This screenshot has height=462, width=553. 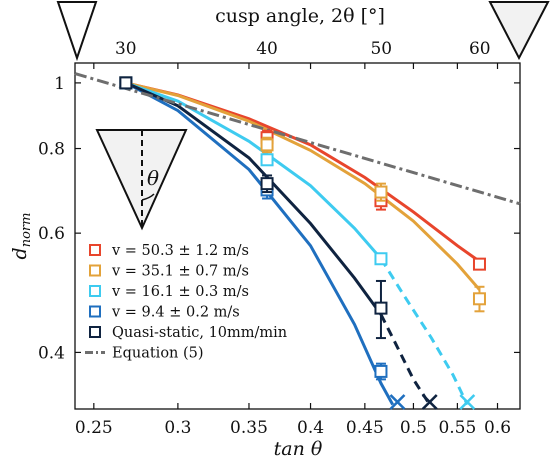 I want to click on inset-theta-label: θ, so click(x=153, y=178).